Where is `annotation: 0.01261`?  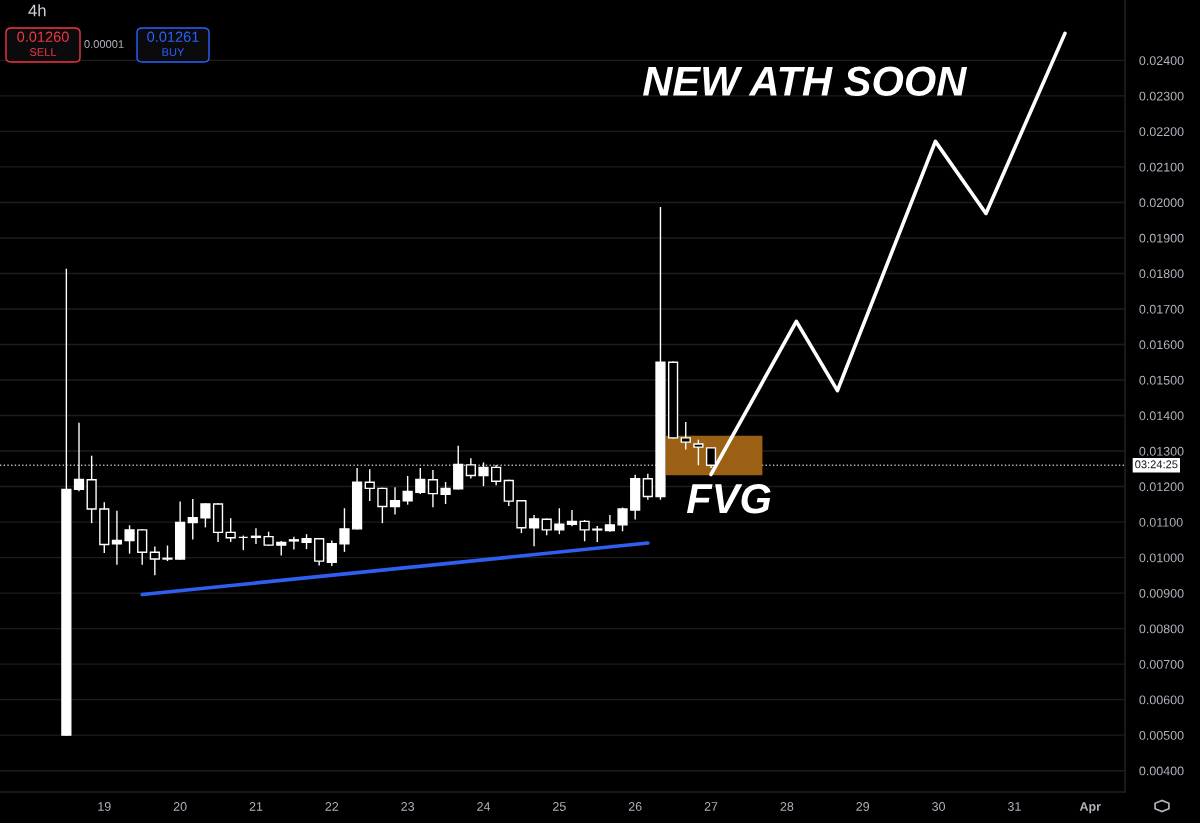
annotation: 0.01261 is located at coordinates (173, 36).